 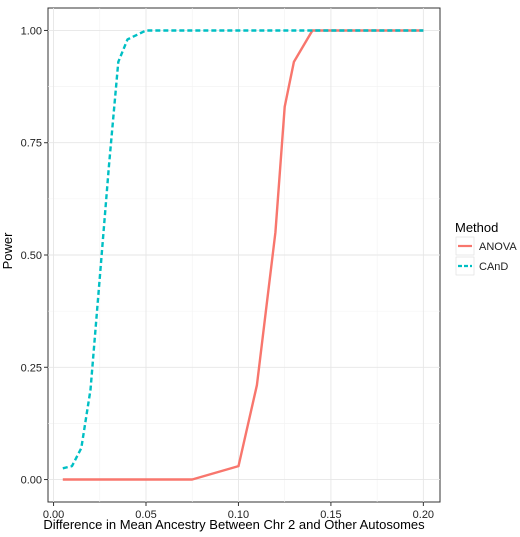 I want to click on x-tick-label: 0.10, so click(x=238, y=515).